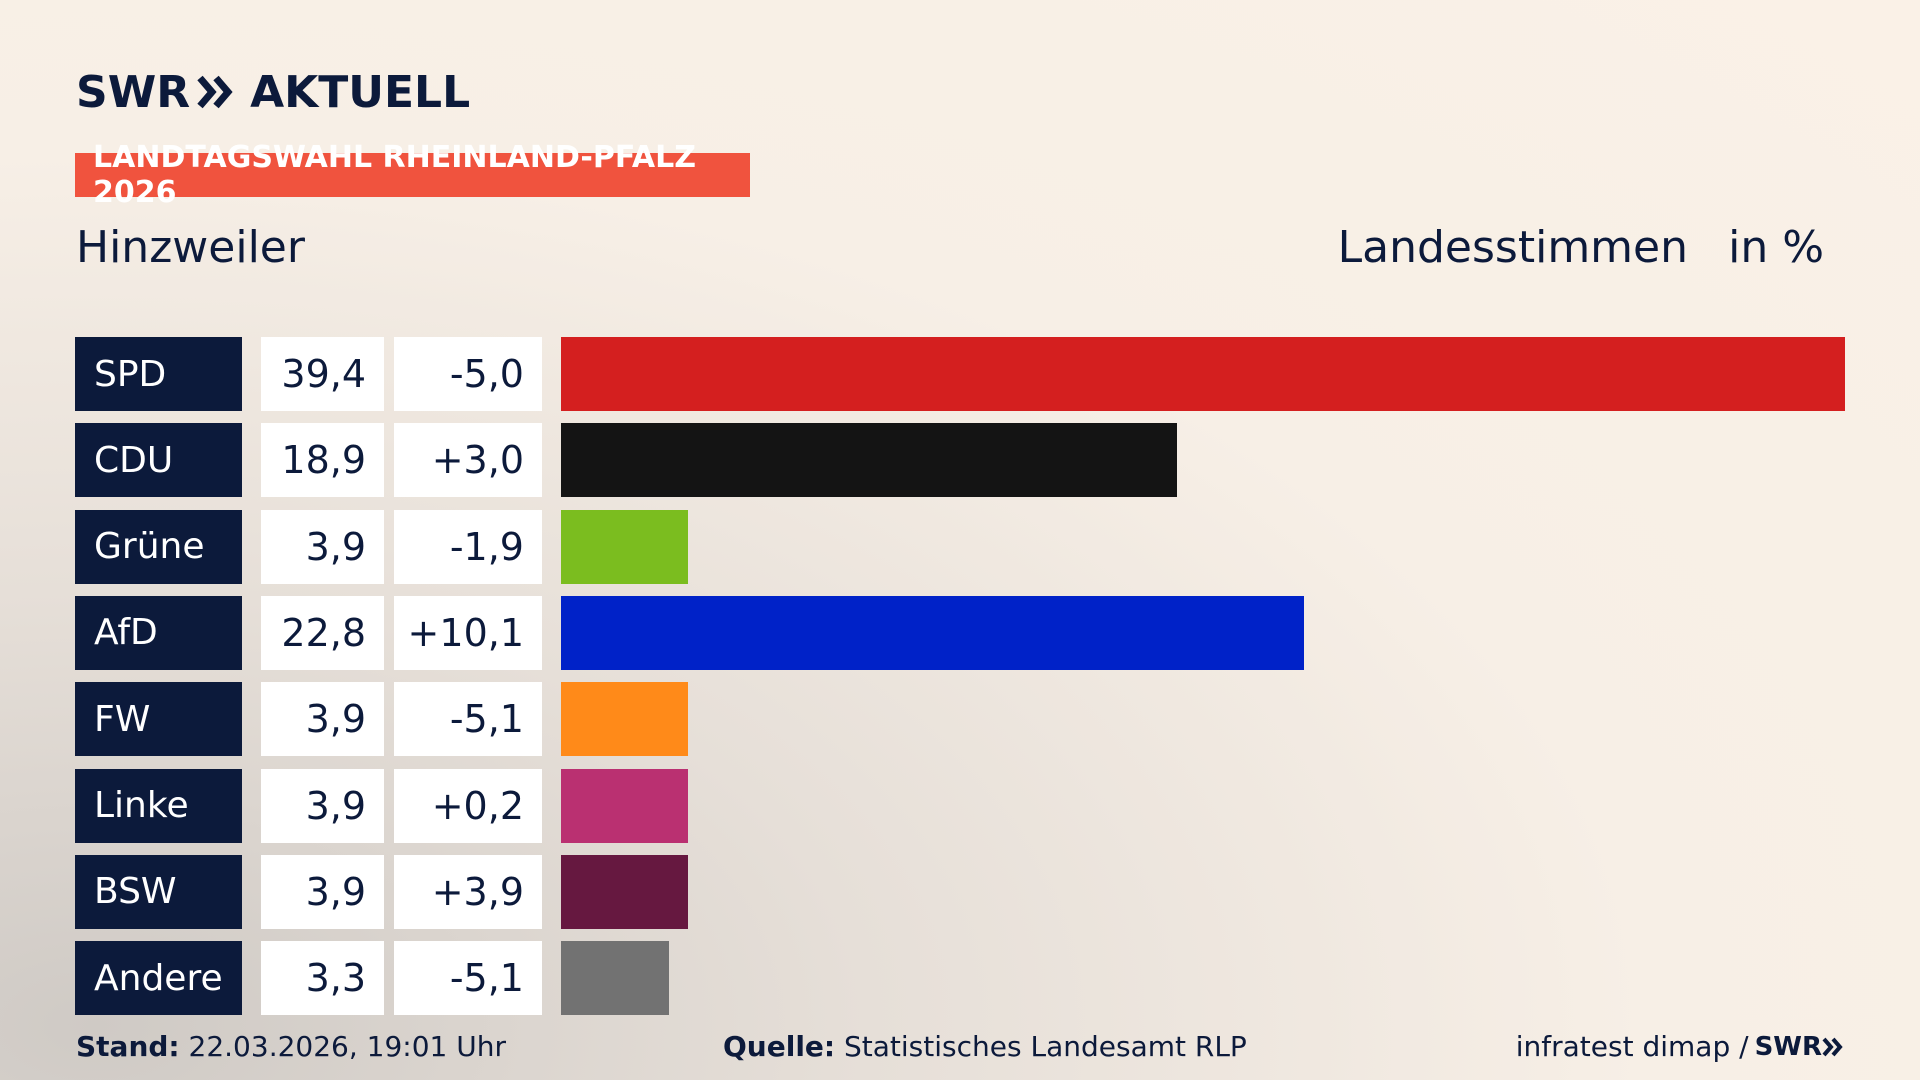 This screenshot has width=1920, height=1080. What do you see at coordinates (158, 374) in the screenshot?
I see `party-label: SPD` at bounding box center [158, 374].